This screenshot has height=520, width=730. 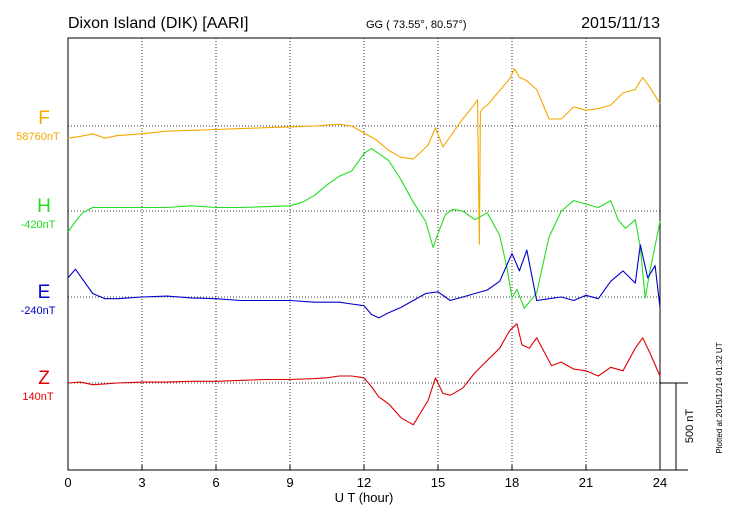 I want to click on channel-label-e: E, so click(x=44, y=292).